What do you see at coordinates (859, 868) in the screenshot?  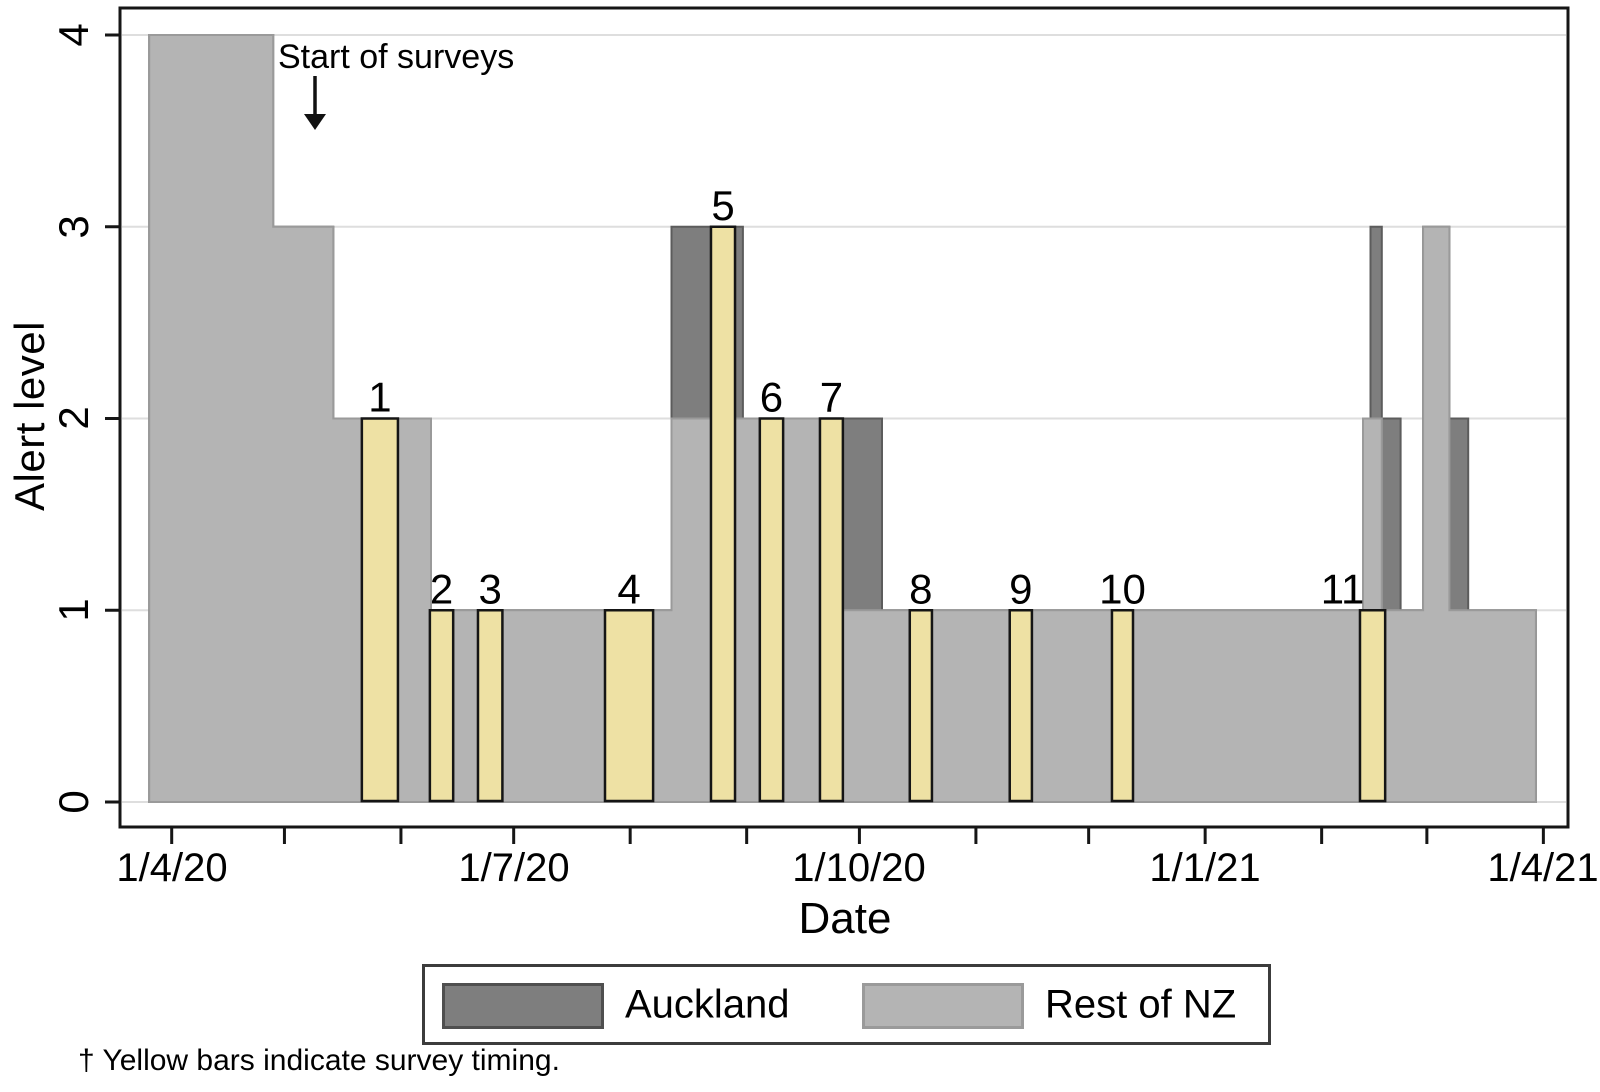 I see `x-tick-label-oct20: 1/10/20` at bounding box center [859, 868].